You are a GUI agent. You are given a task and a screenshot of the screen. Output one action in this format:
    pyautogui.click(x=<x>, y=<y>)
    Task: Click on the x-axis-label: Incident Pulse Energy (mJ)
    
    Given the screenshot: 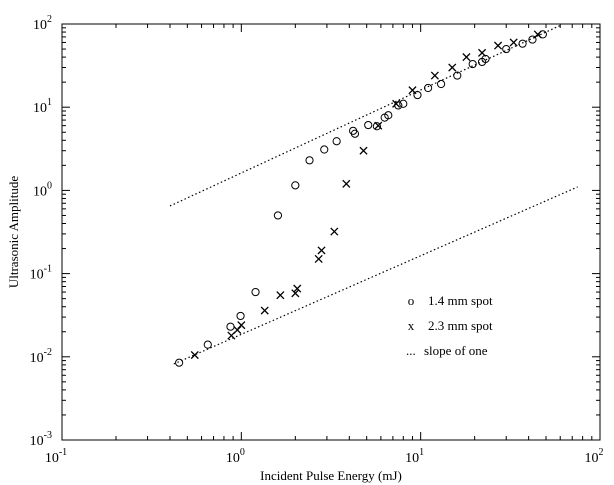 What is the action you would take?
    pyautogui.click(x=331, y=475)
    